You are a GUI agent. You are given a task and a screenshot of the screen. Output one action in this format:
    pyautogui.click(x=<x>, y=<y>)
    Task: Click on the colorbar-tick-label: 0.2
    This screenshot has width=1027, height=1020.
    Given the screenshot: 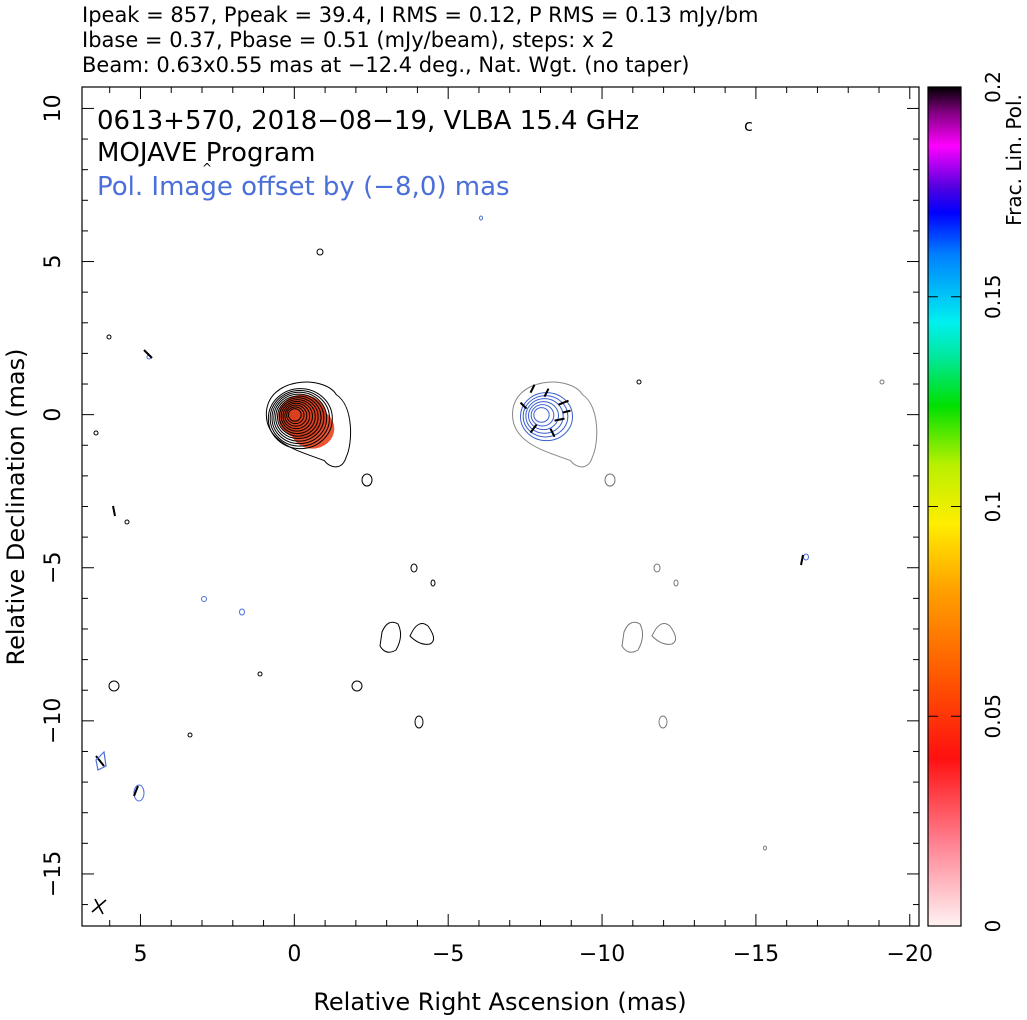 What is the action you would take?
    pyautogui.click(x=993, y=87)
    